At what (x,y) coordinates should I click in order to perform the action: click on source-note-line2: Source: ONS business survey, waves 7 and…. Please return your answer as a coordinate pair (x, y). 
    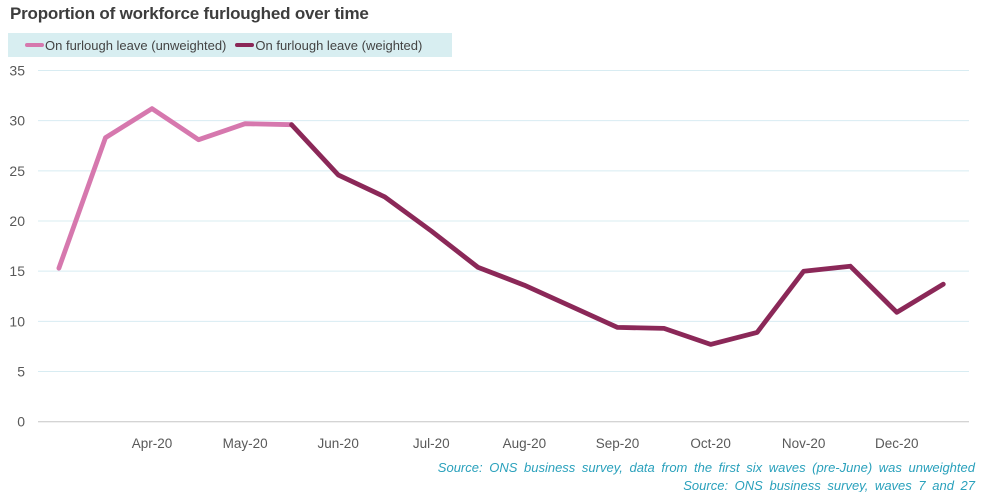
    Looking at the image, I should click on (829, 485).